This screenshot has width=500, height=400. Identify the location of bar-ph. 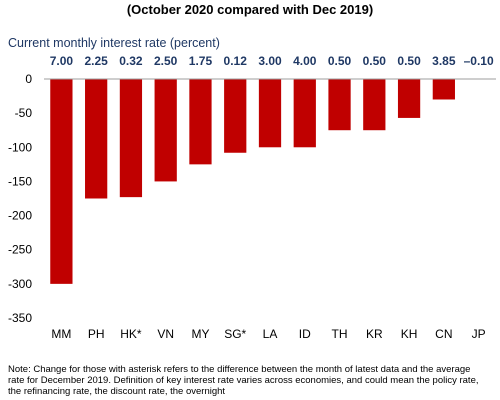
(96, 139).